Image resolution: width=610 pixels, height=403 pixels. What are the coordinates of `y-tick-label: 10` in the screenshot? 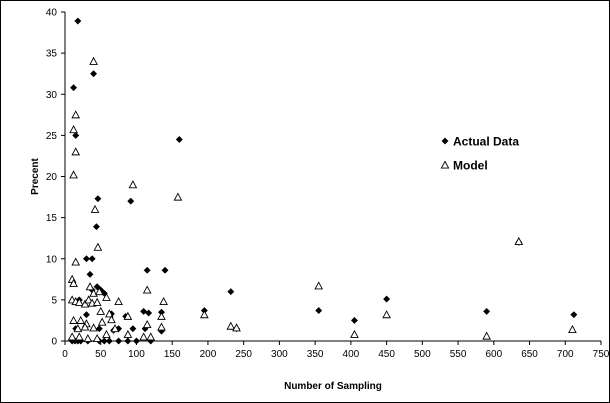 It's located at (52, 259).